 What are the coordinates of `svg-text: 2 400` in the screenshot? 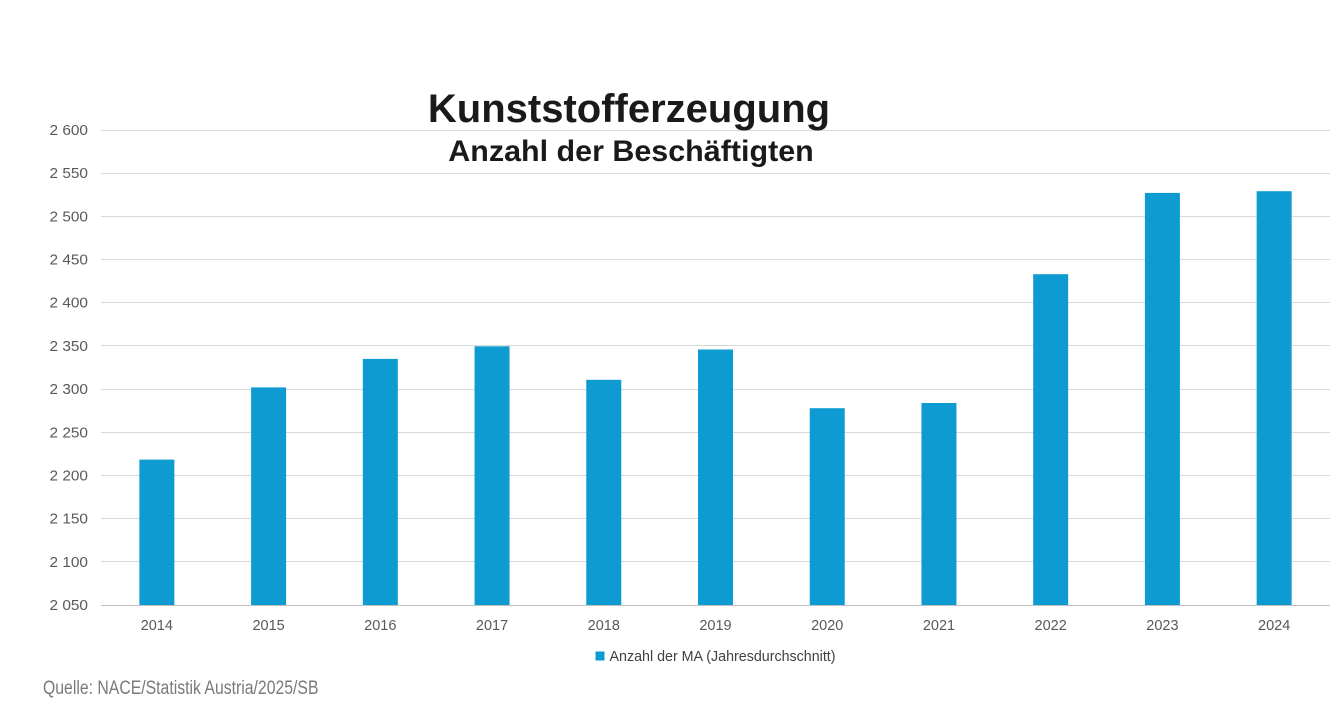 It's located at (69, 304).